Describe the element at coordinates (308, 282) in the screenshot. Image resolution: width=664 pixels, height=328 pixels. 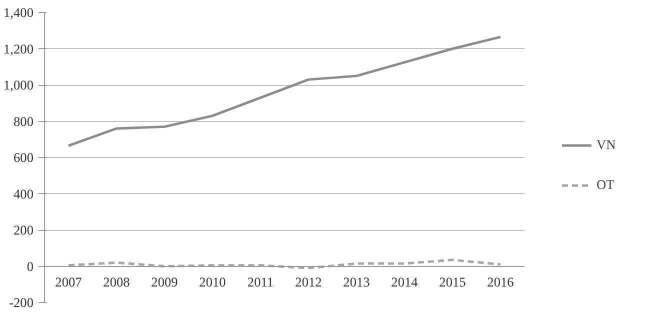
I see `x-tick-label: 2012` at that location.